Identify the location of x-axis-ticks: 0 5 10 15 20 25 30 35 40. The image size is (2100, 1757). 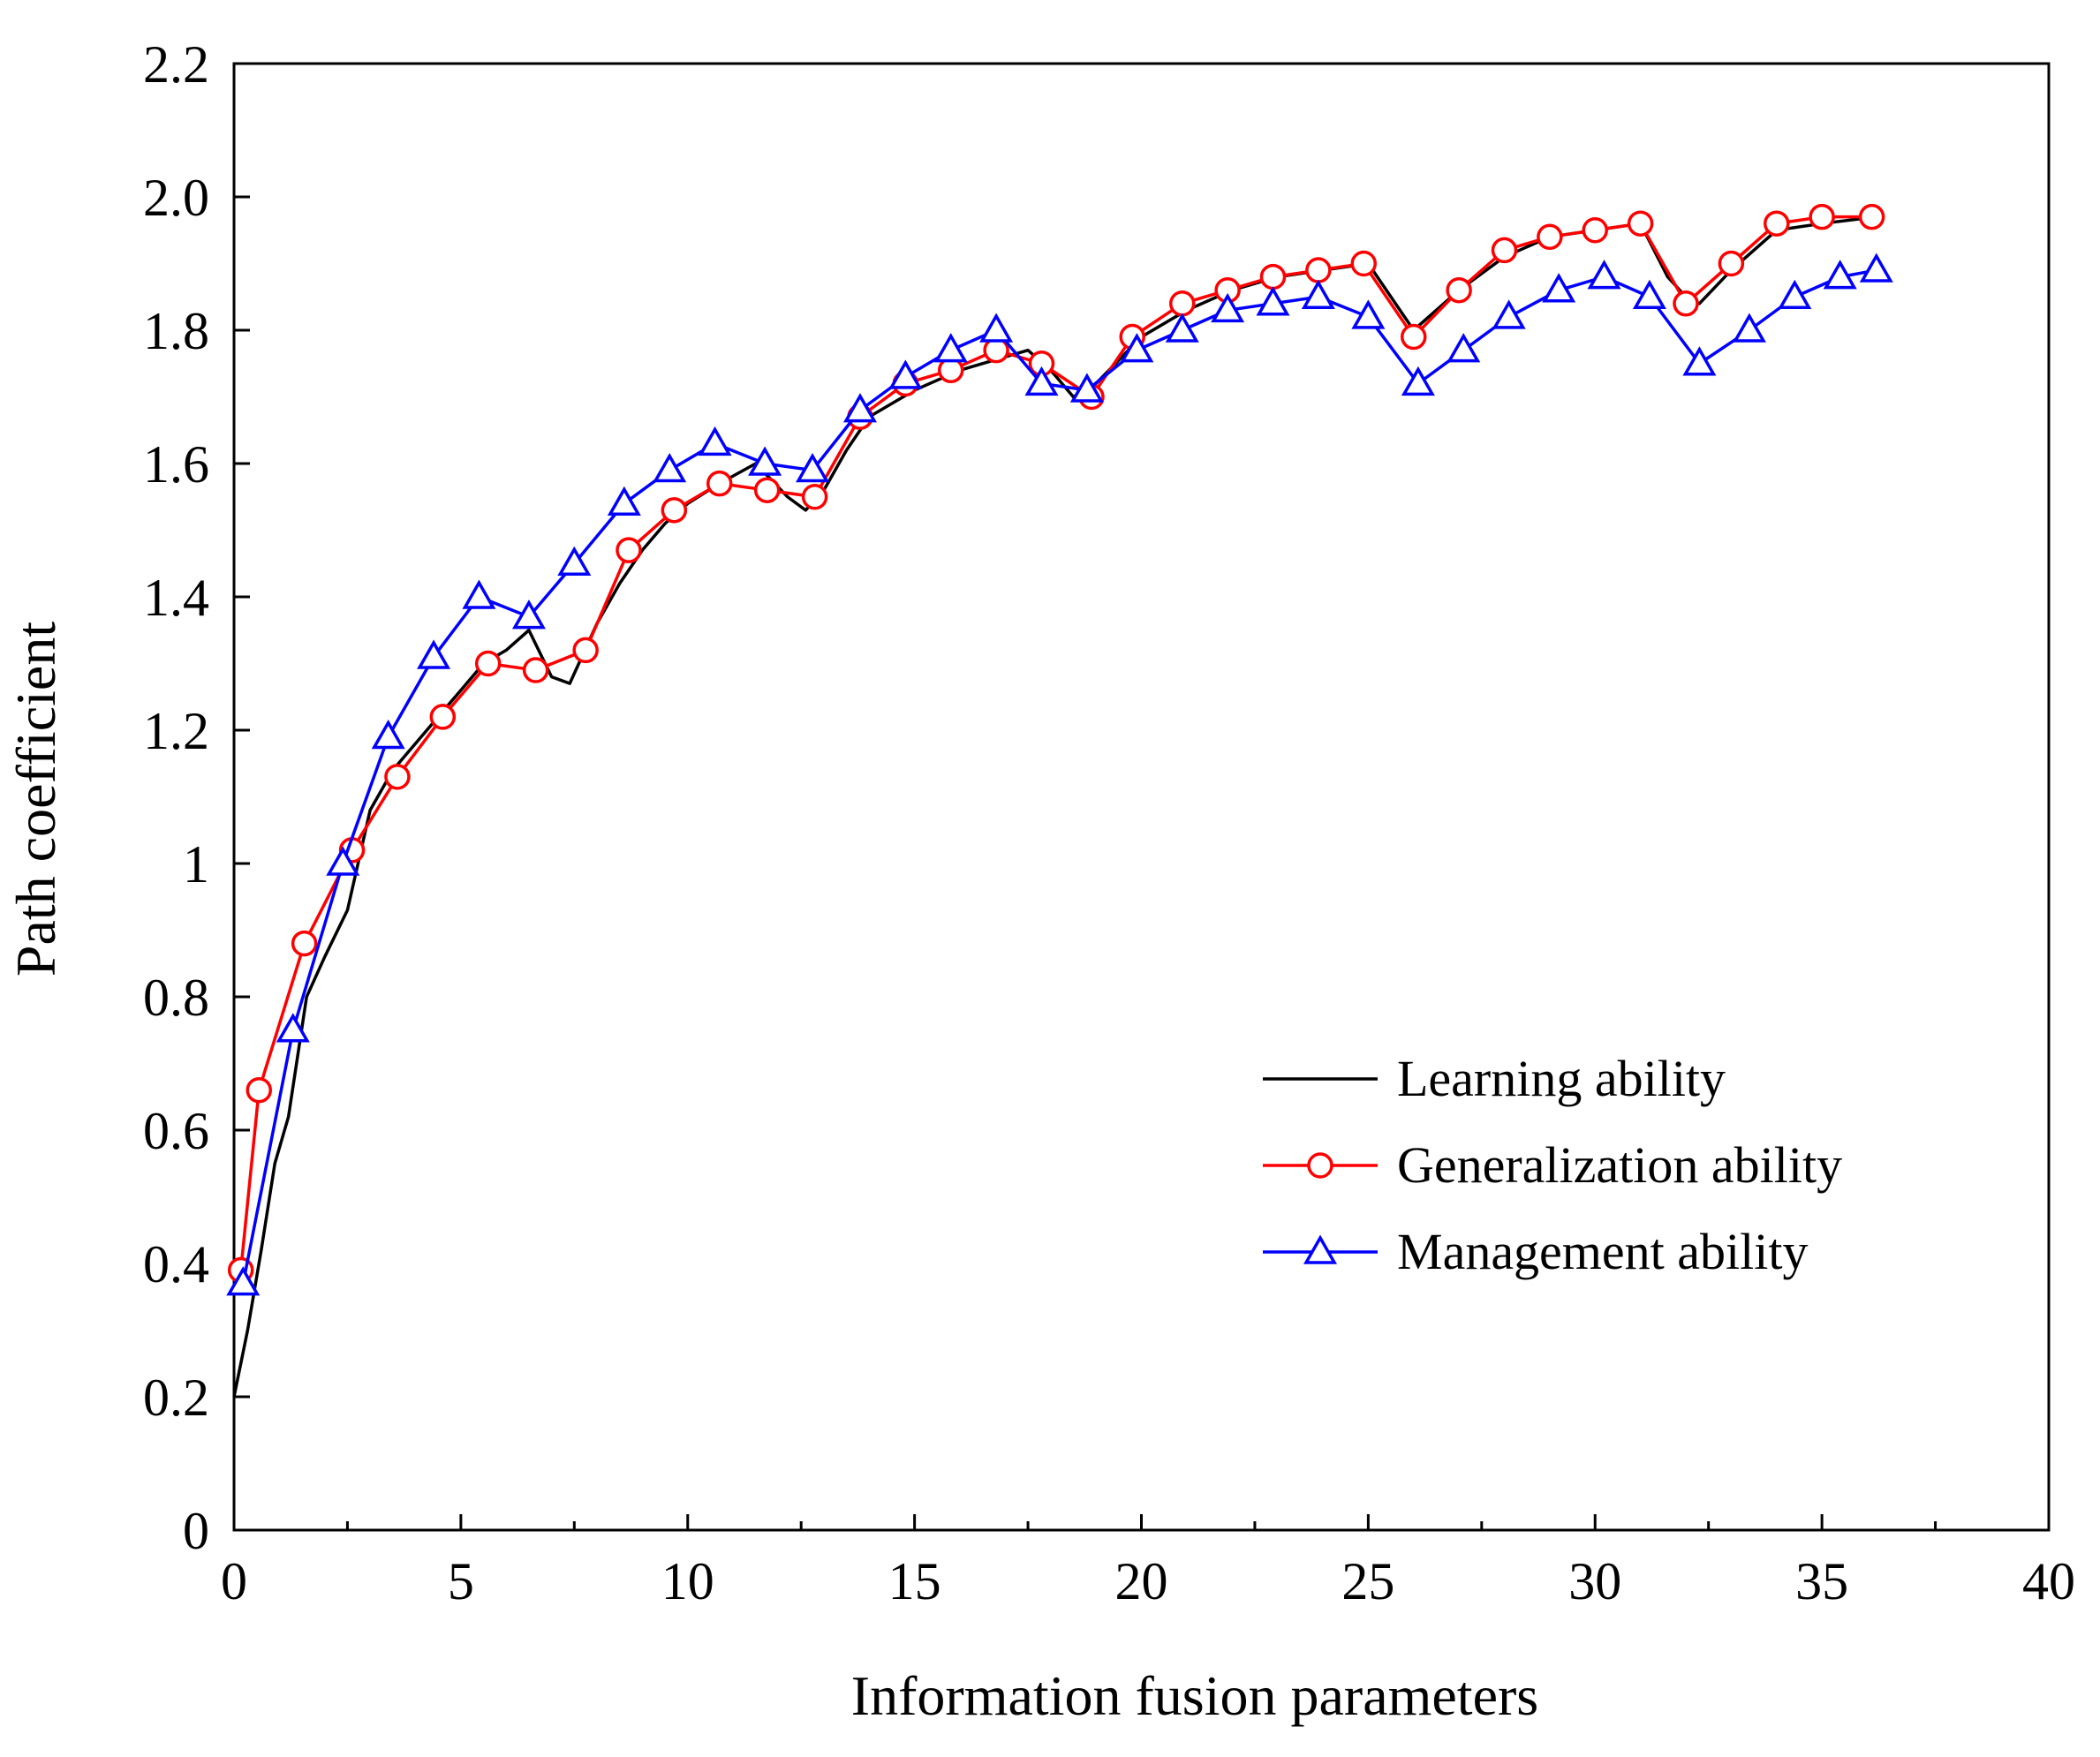
(1148, 1562).